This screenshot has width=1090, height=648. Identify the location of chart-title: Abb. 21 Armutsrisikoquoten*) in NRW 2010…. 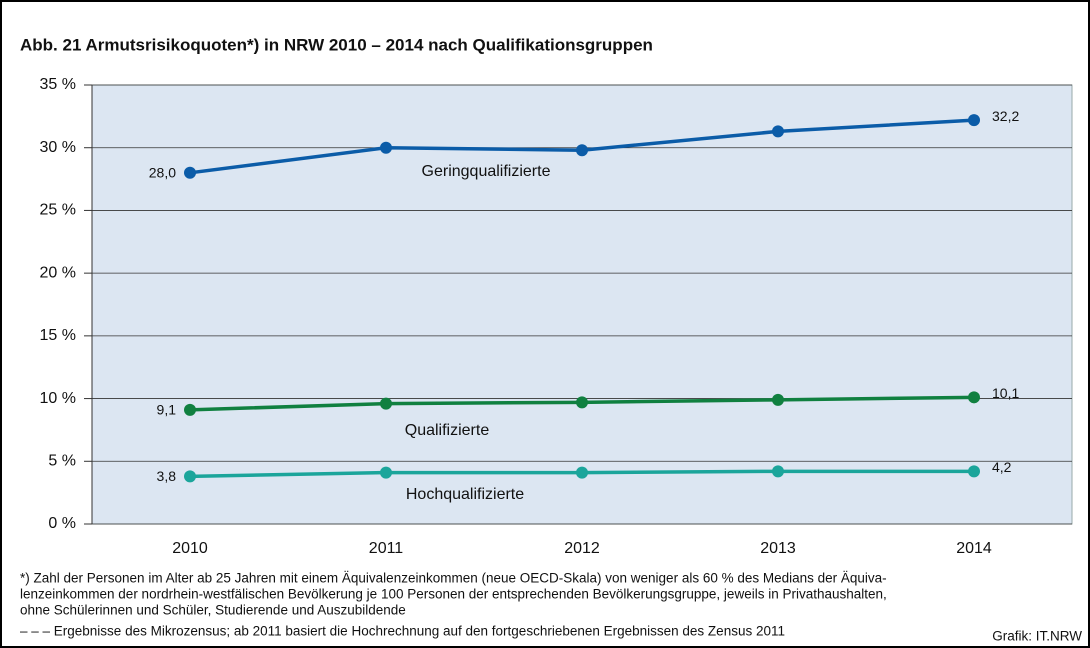
(336, 44).